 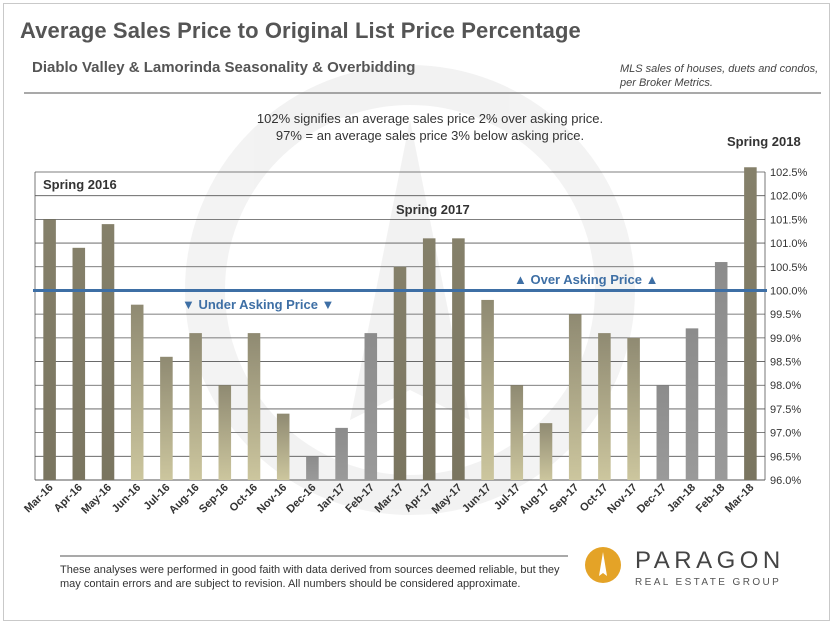 I want to click on annotation-over-asking: ▲ Over Asking Price ▲, so click(x=586, y=279).